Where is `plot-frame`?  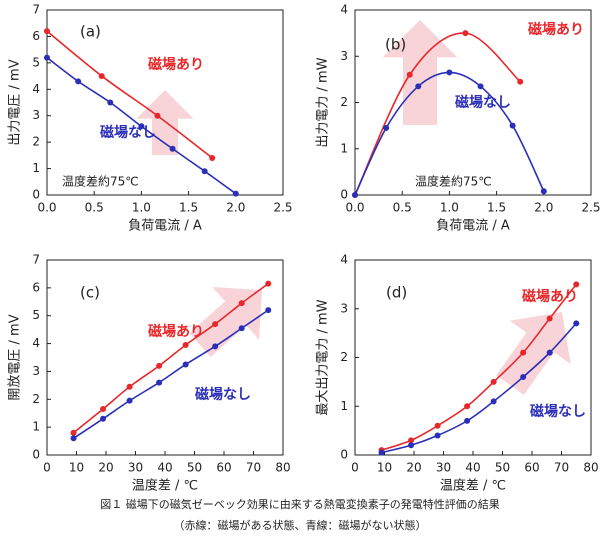
plot-frame is located at coordinates (165, 102).